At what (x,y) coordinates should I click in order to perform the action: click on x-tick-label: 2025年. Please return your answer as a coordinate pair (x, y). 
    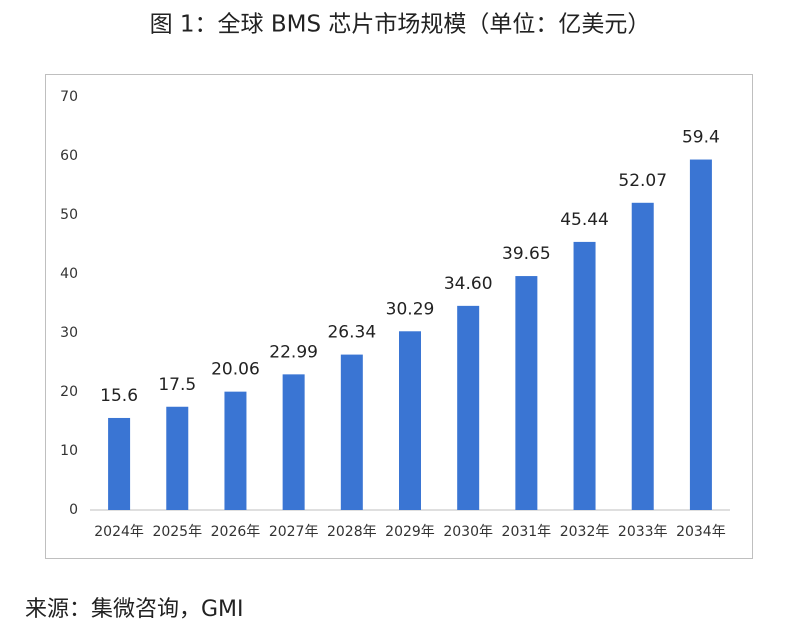
    Looking at the image, I should click on (177, 532).